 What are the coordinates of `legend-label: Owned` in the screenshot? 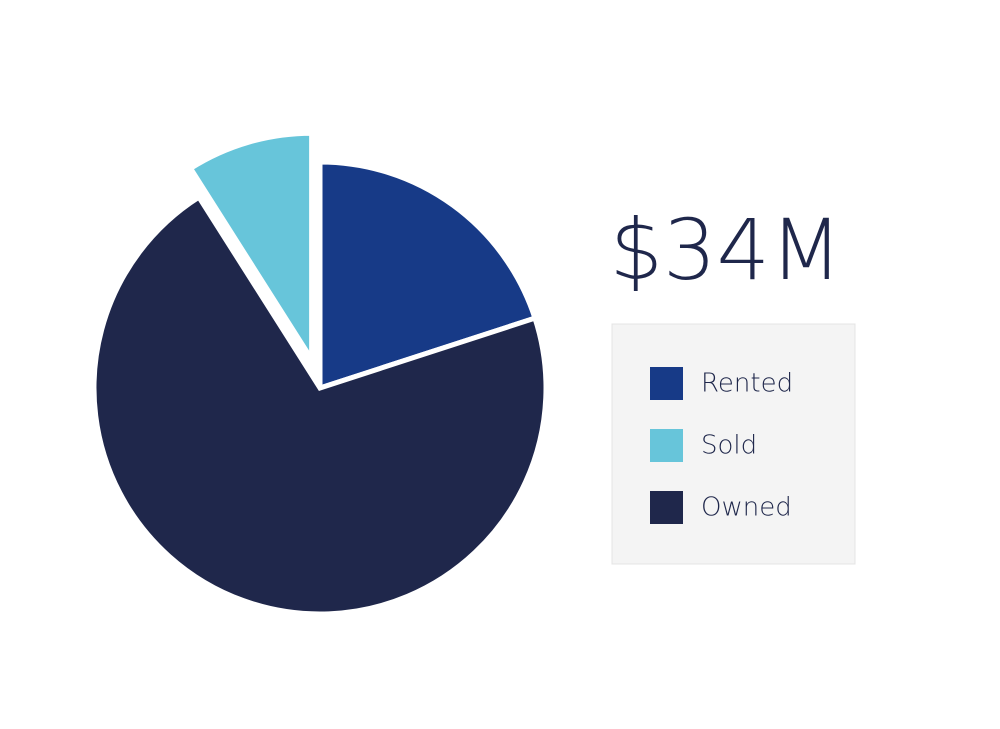 It's located at (746, 508).